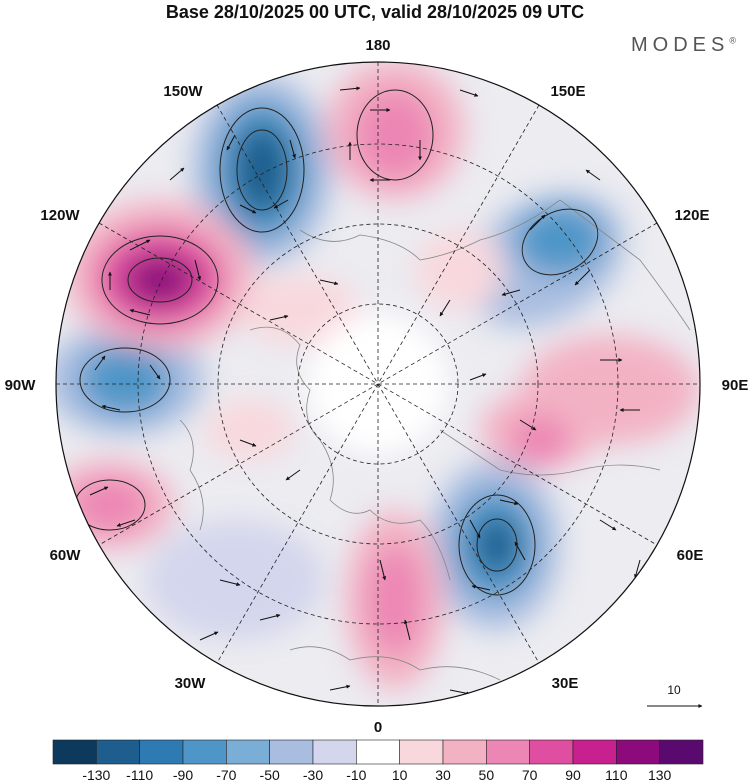 This screenshot has width=750, height=783. Describe the element at coordinates (735, 385) in the screenshot. I see `lon-label-90e: 90E` at that location.